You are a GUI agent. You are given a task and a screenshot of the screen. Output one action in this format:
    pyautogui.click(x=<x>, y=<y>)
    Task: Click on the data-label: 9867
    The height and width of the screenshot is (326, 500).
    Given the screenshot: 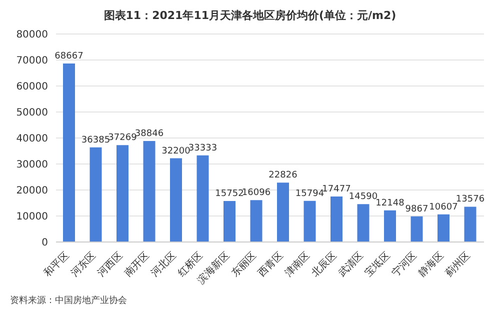 What is the action you would take?
    pyautogui.click(x=416, y=209)
    